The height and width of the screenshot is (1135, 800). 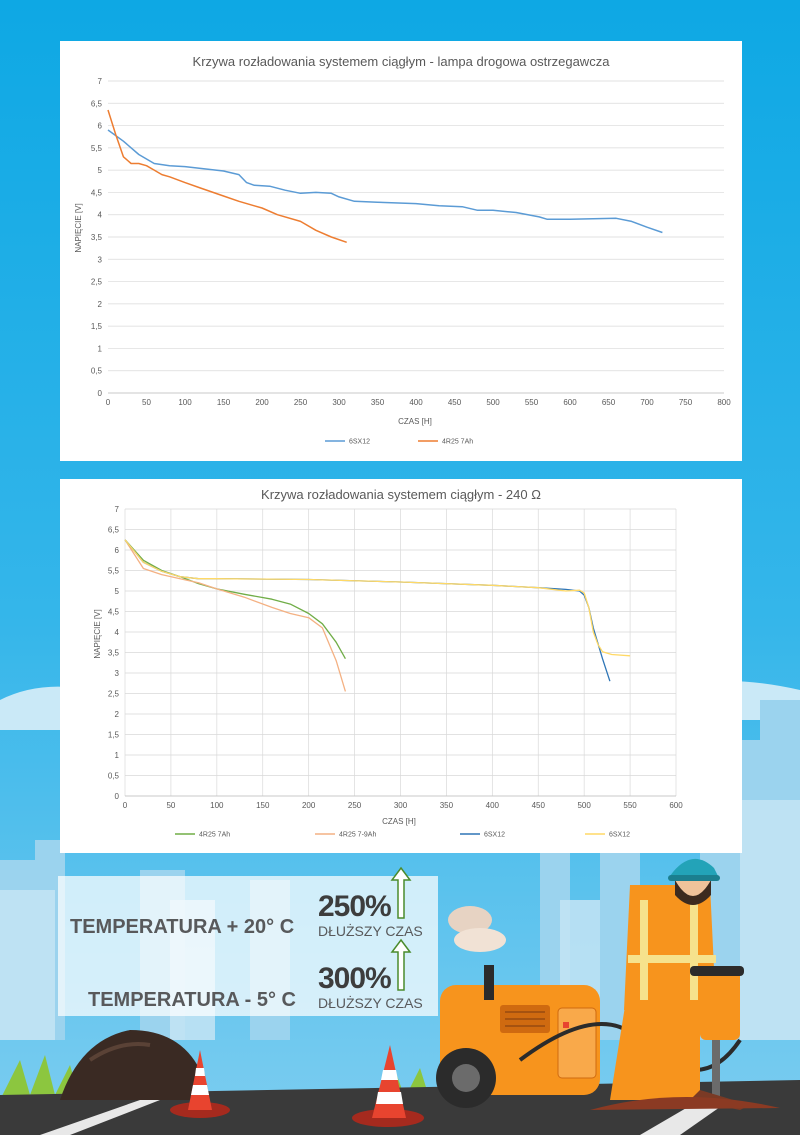 What do you see at coordinates (192, 1000) in the screenshot?
I see `temperature-minus-5-label: TEMPERATURA - 5° C` at bounding box center [192, 1000].